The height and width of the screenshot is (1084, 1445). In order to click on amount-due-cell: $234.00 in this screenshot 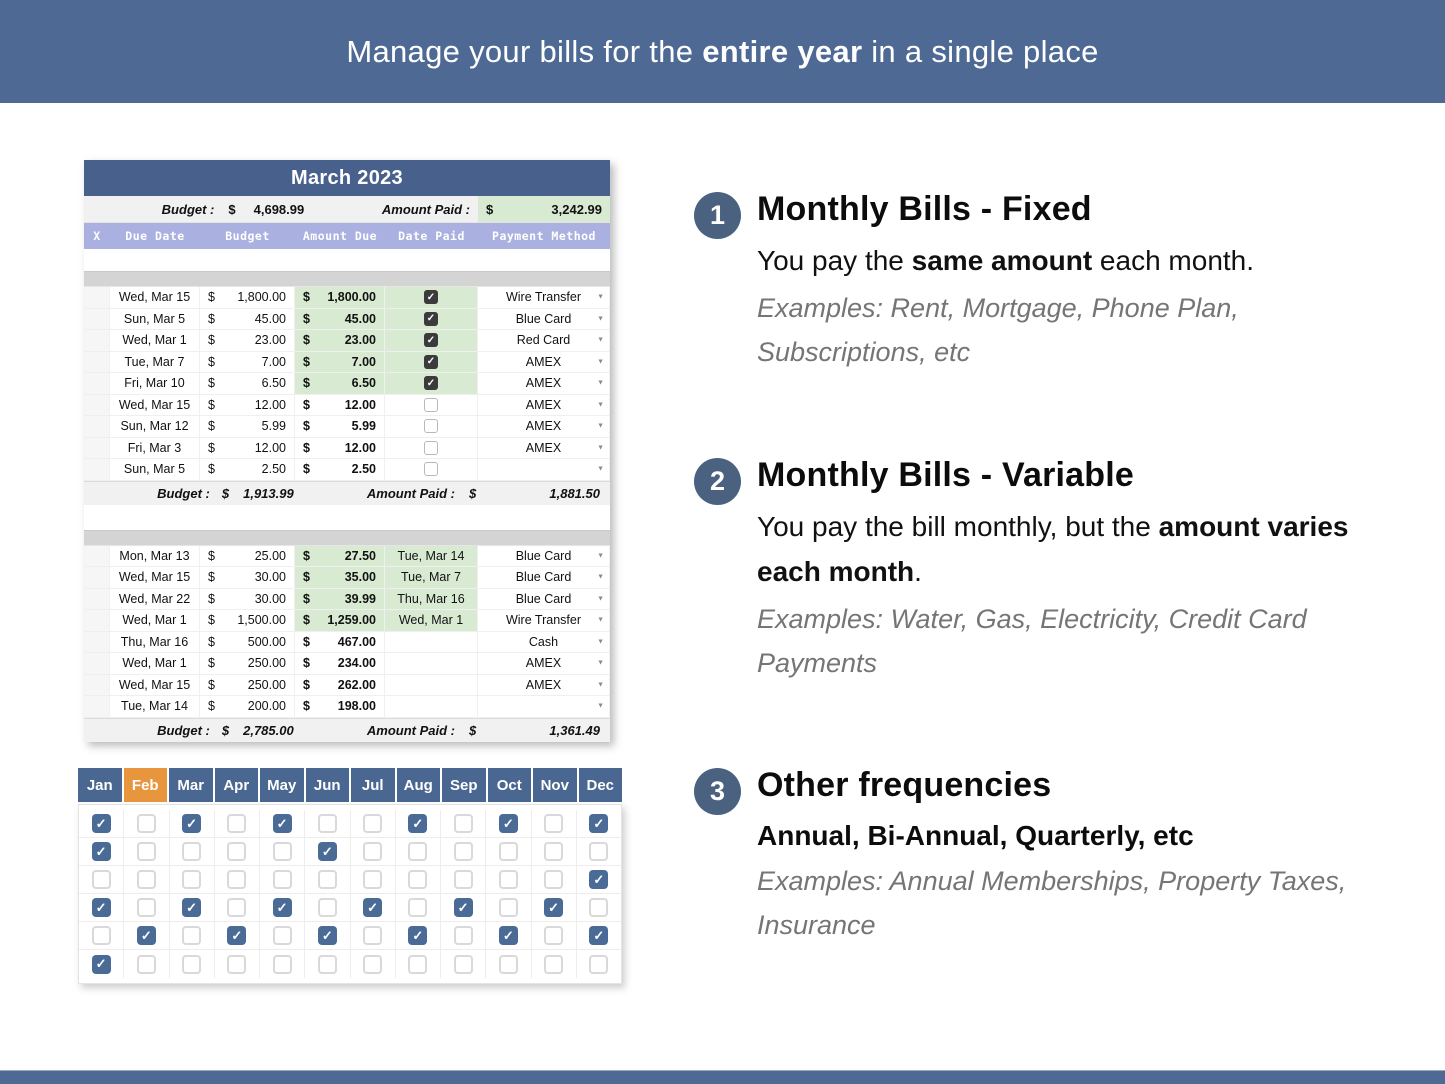, I will do `click(340, 663)`.